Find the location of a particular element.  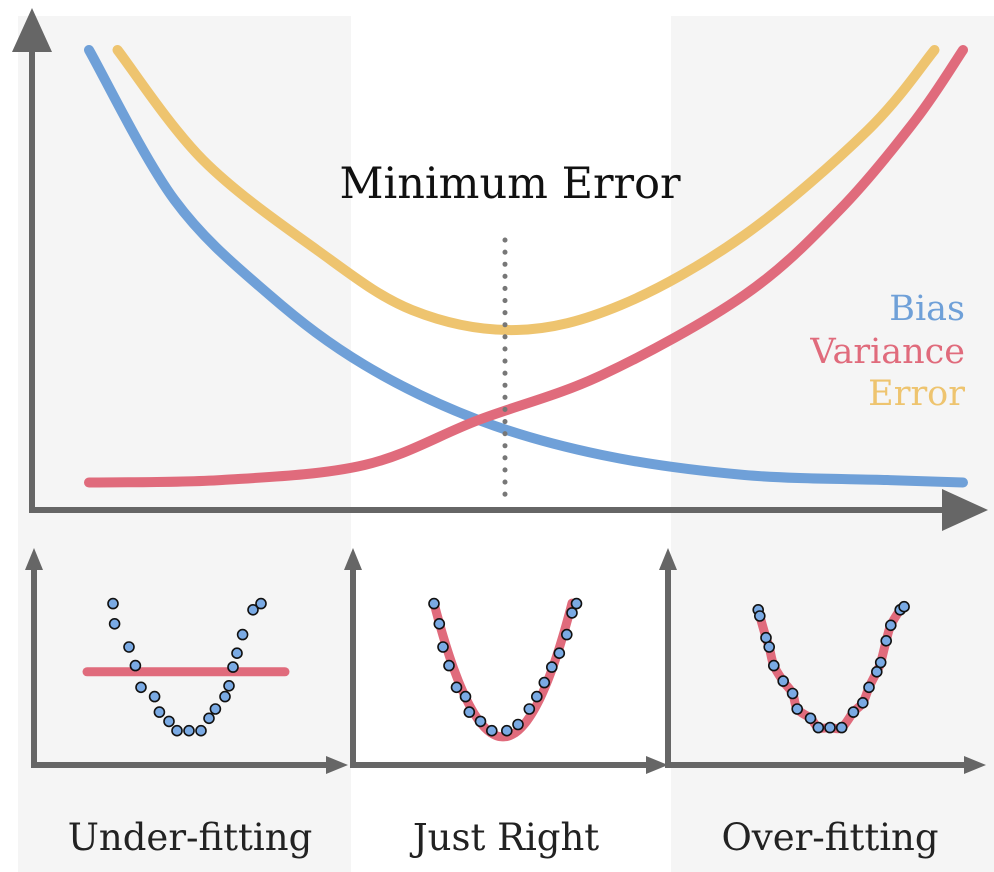

underfit-axes is located at coordinates (186, 661).